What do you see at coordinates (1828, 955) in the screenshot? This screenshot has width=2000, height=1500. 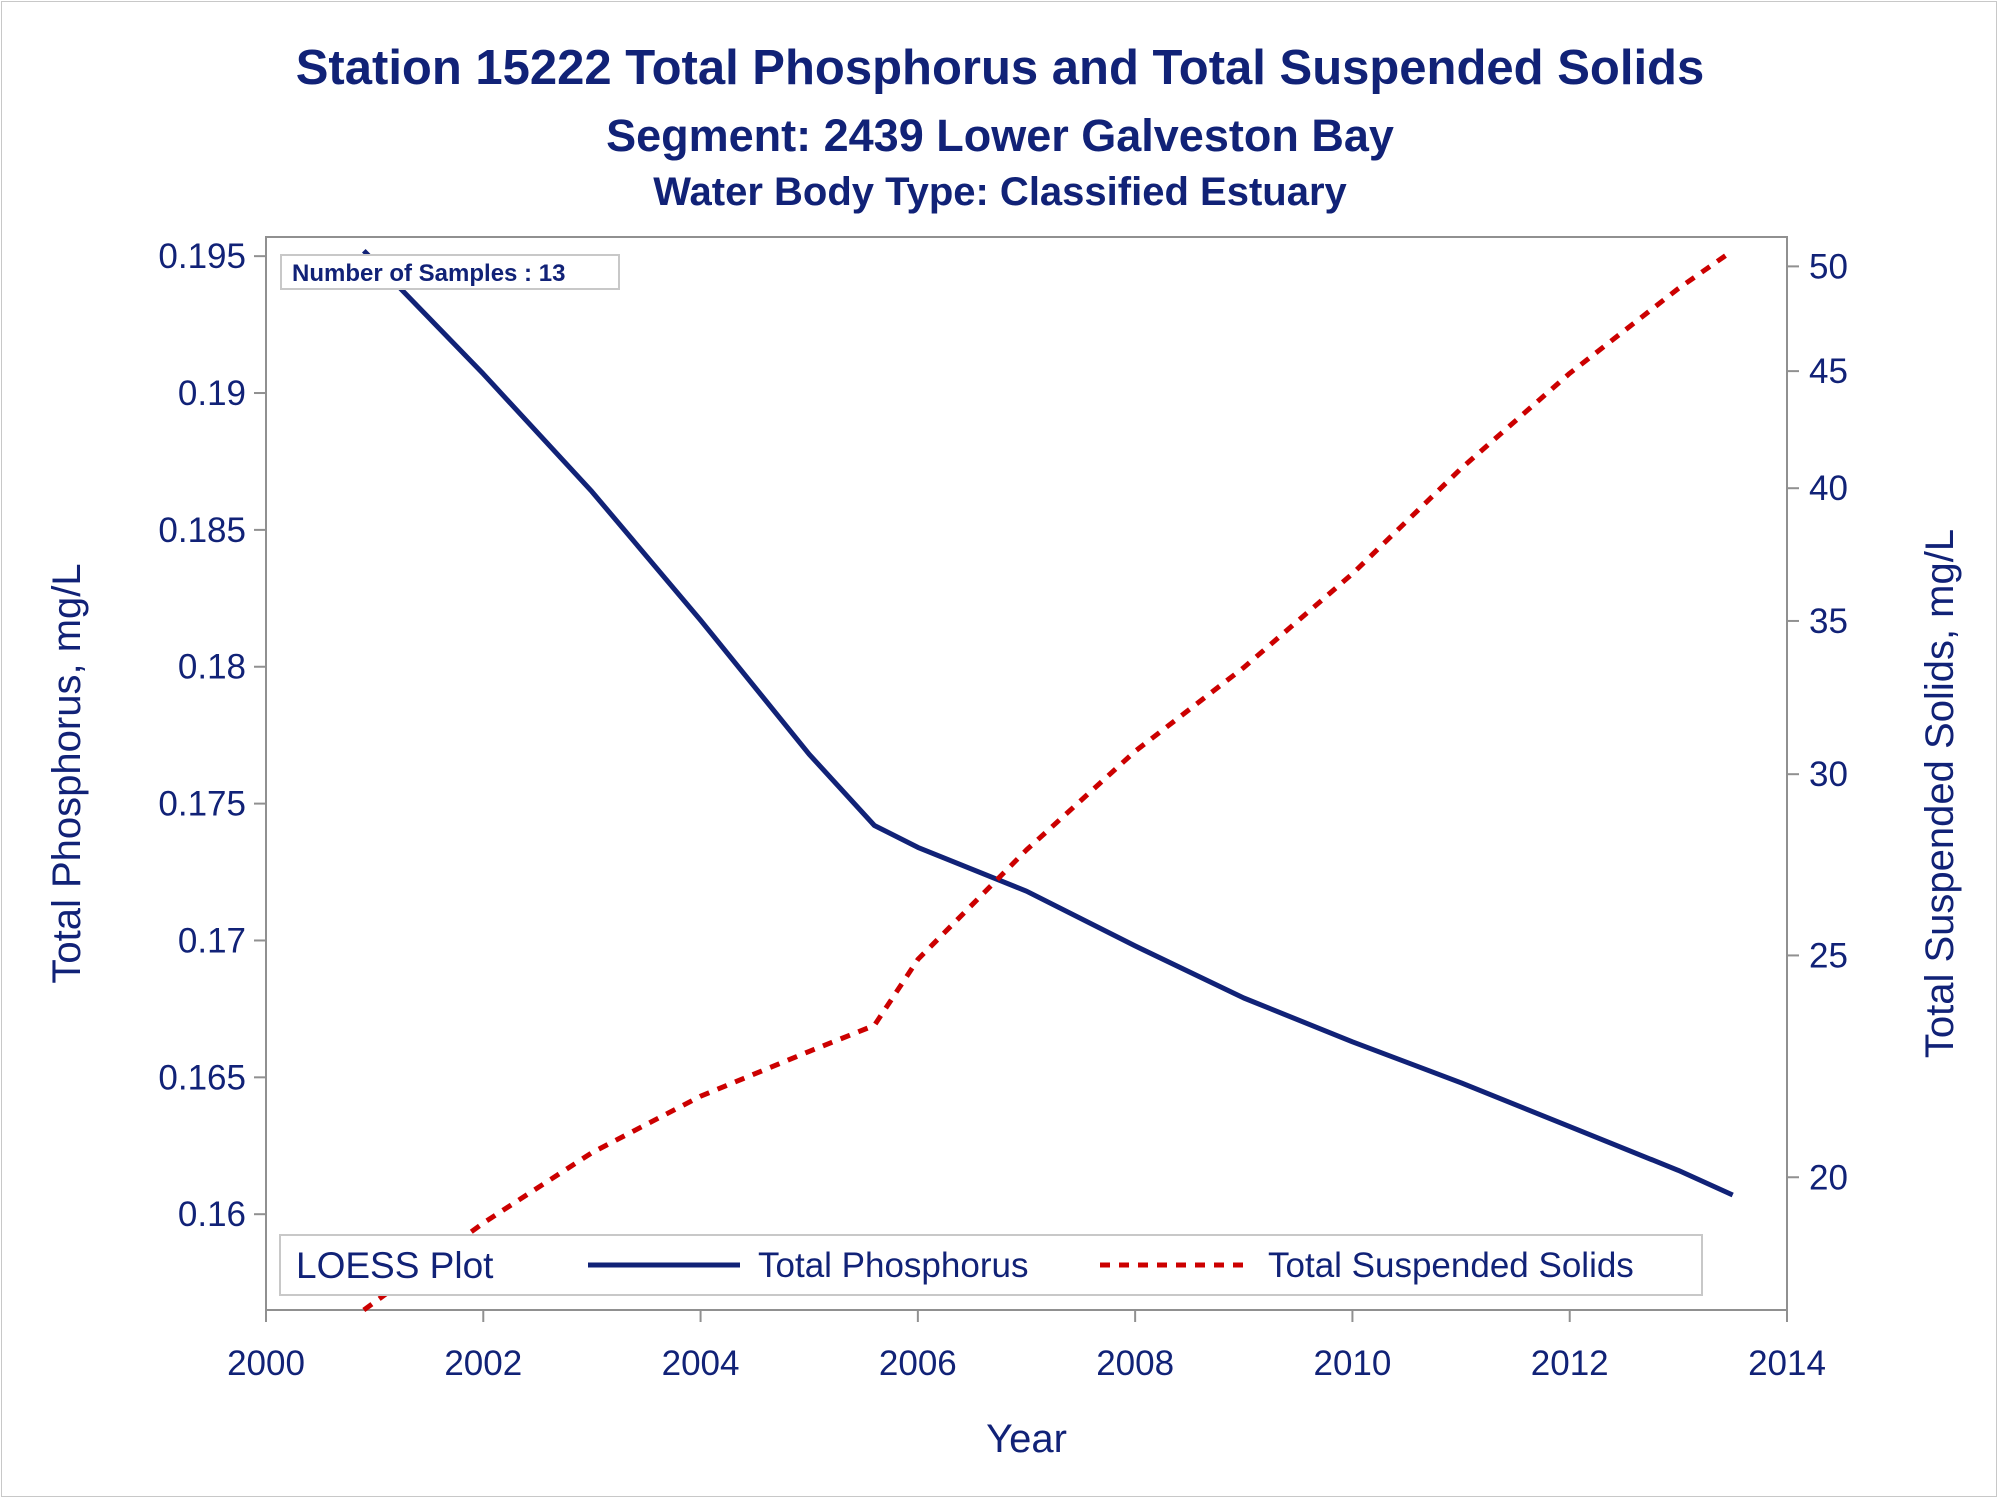 I see `y-right-tick-label: 25` at bounding box center [1828, 955].